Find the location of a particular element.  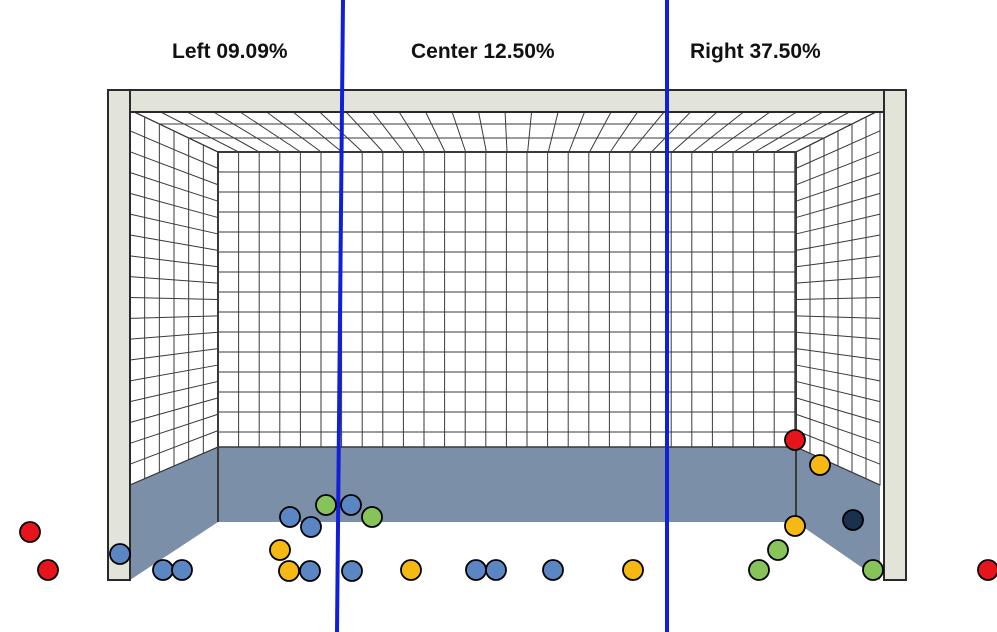

shot-marker-navy is located at coordinates (853, 520).